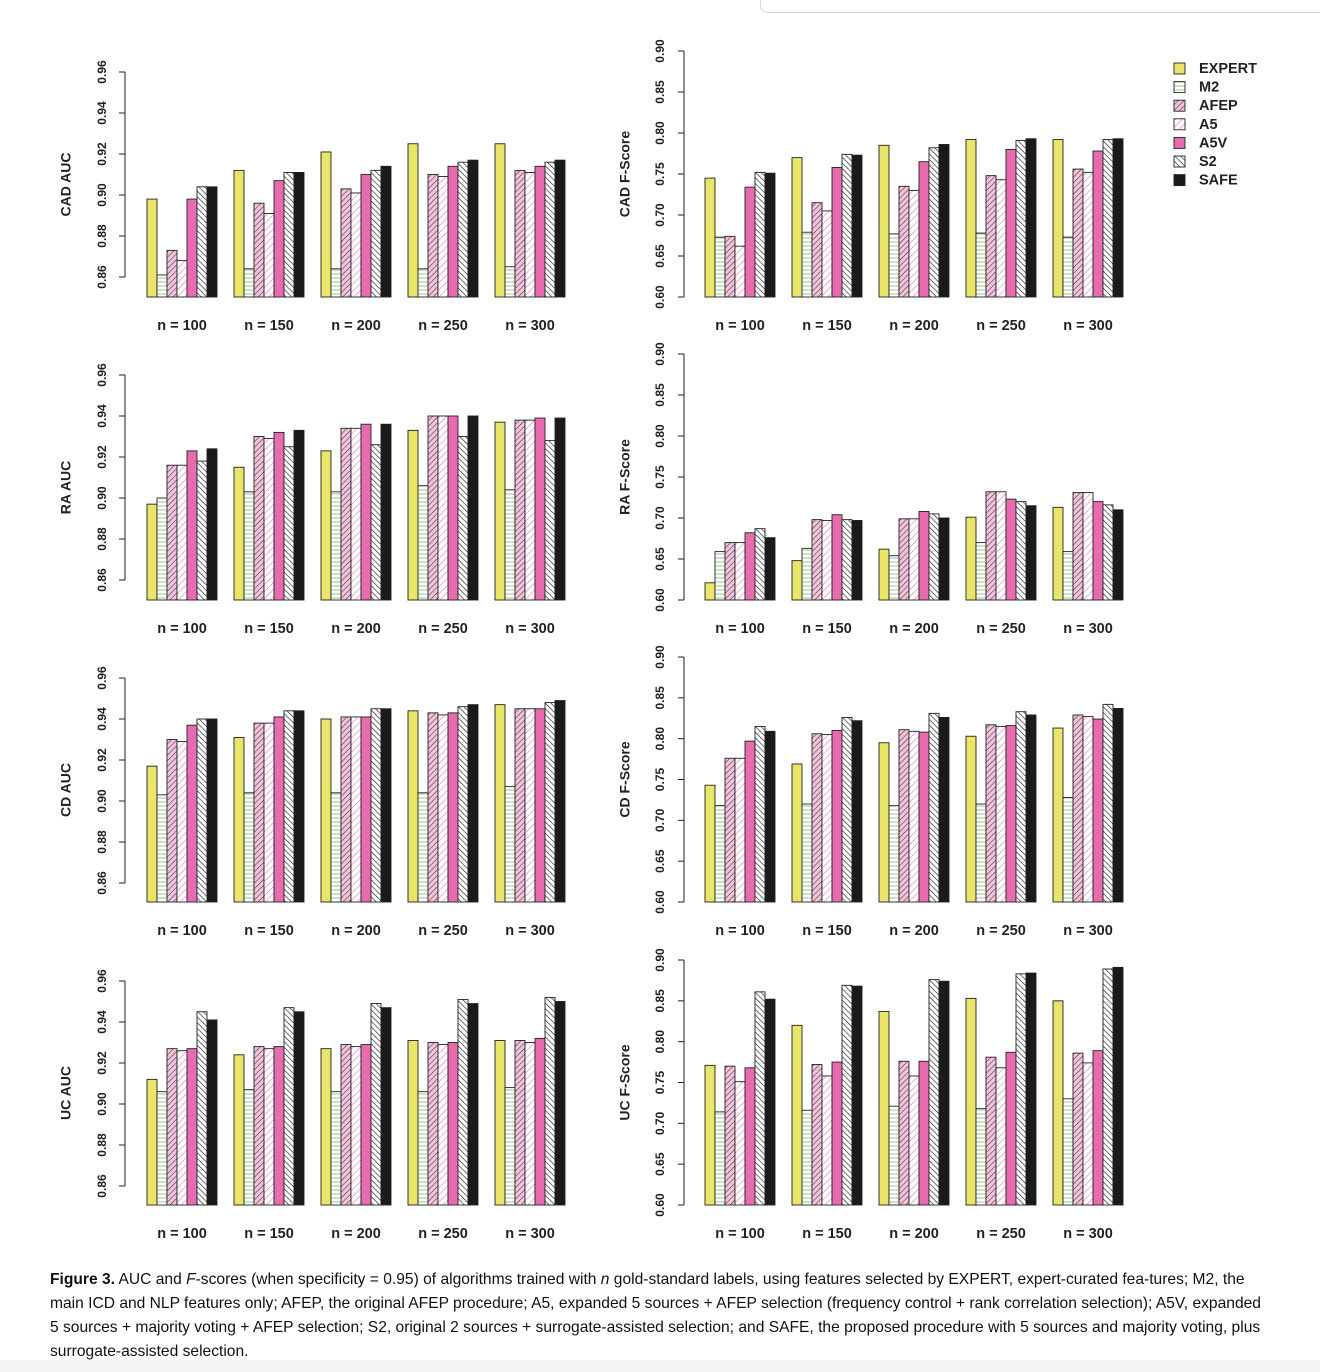 This screenshot has height=1372, width=1320. What do you see at coordinates (625, 477) in the screenshot?
I see `y-axis-label: RA F-Score` at bounding box center [625, 477].